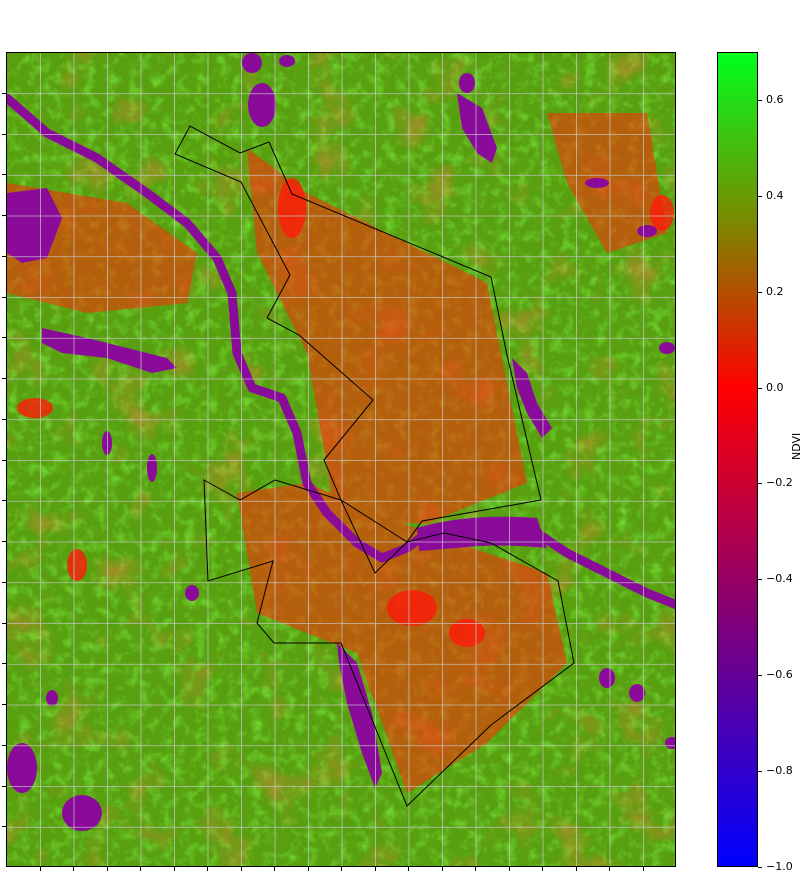 This screenshot has height=875, width=808. Describe the element at coordinates (779, 771) in the screenshot. I see `colorbar-tick-label: −0.8` at that location.